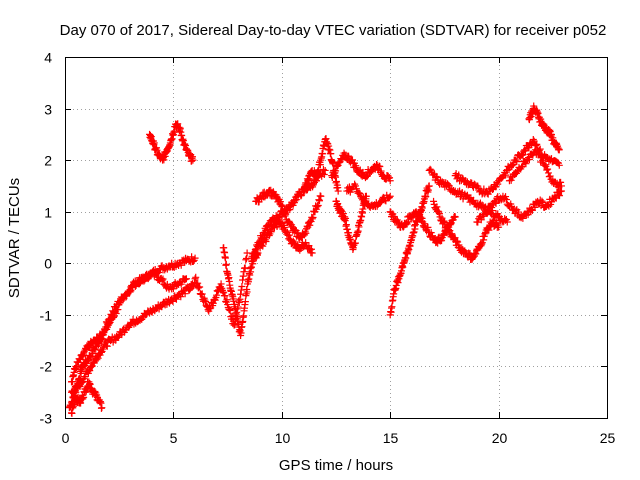 This screenshot has width=640, height=480. Describe the element at coordinates (519, 206) in the screenshot. I see `series-sat-t` at that location.